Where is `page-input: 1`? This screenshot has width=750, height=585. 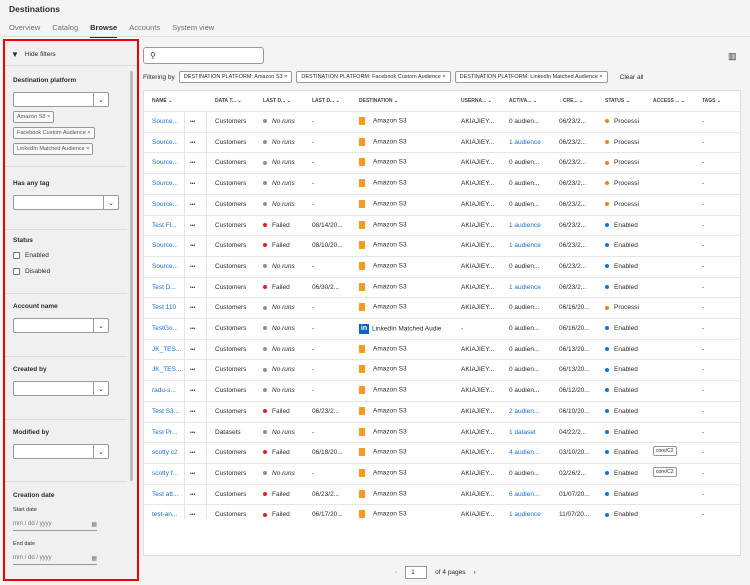
page-input: 1 is located at coordinates (416, 572).